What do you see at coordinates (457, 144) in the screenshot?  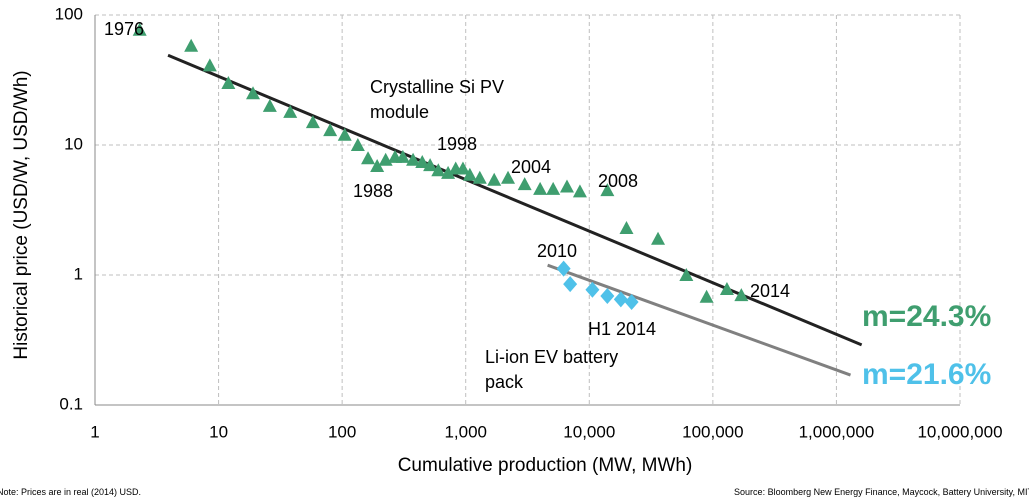 I see `annotation: 1998` at bounding box center [457, 144].